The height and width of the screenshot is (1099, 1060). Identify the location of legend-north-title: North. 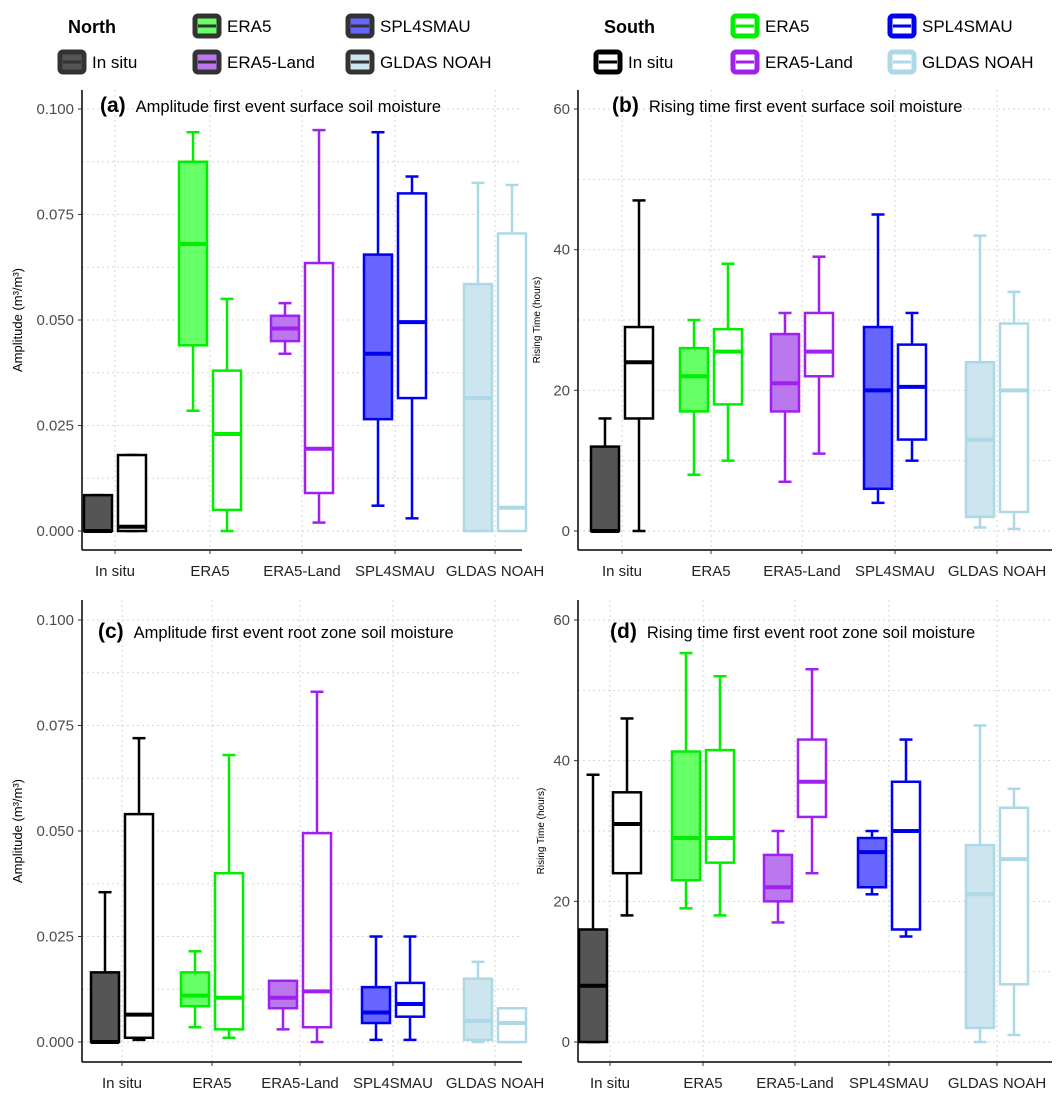
(92, 27).